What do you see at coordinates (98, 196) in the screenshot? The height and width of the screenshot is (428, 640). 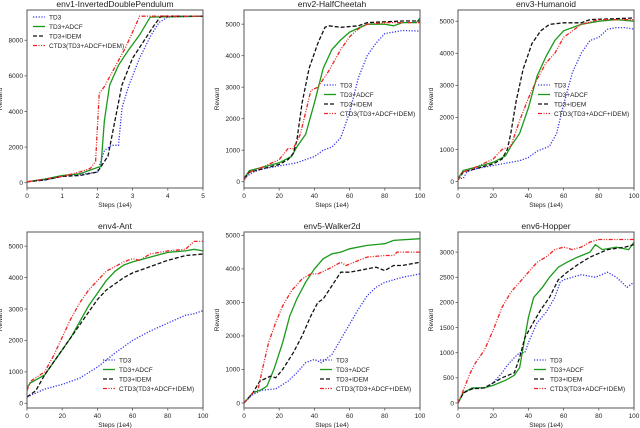 I see `x-tick-label: 2` at bounding box center [98, 196].